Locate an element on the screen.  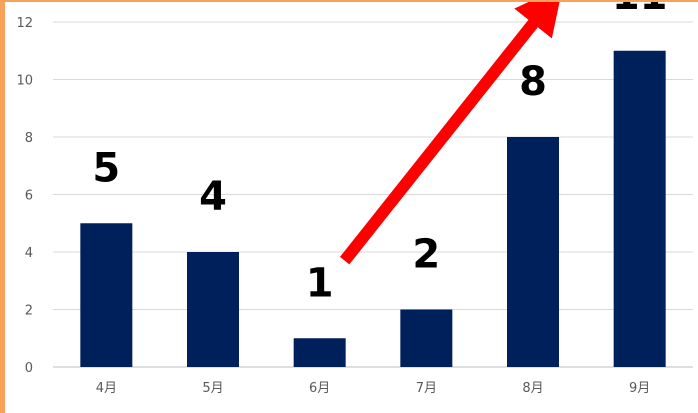
x-tick-label: 5月 is located at coordinates (212, 388).